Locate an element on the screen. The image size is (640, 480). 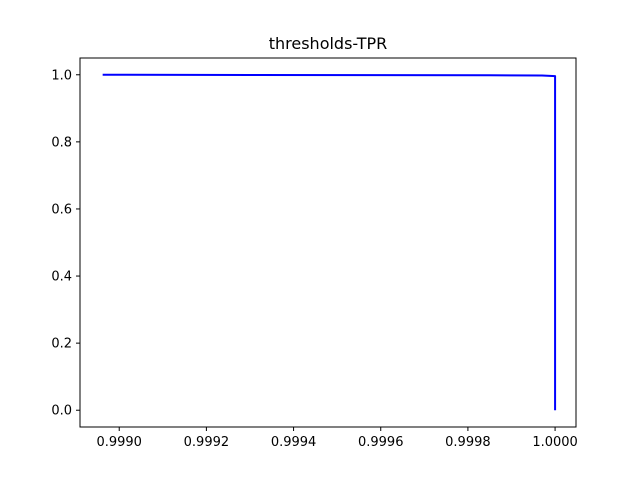
y-tick-label: 0.2 is located at coordinates (61, 344).